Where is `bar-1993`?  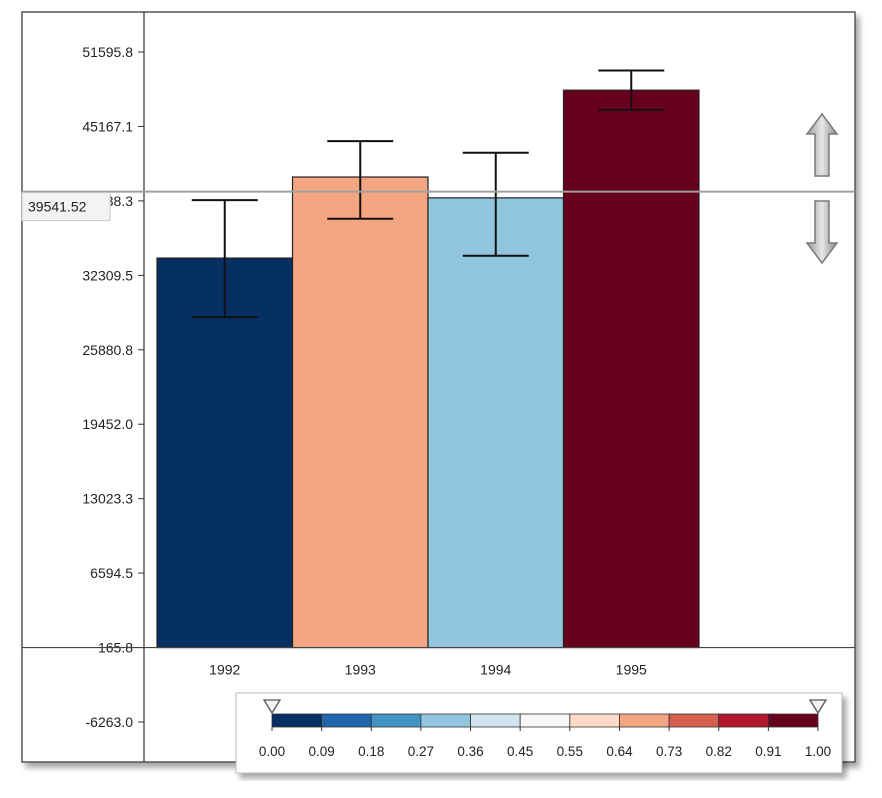
bar-1993 is located at coordinates (360, 412).